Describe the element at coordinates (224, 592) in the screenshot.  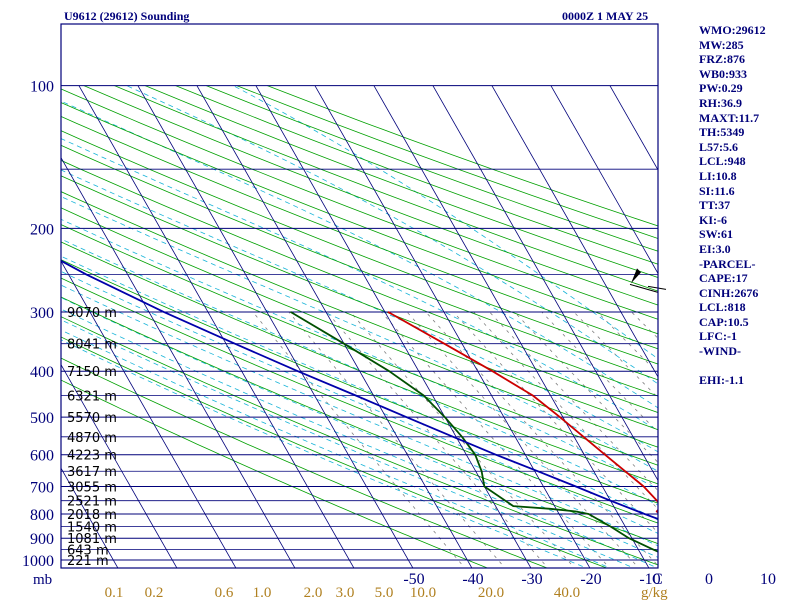
I see `mixing-ratio-label: 0.6` at that location.